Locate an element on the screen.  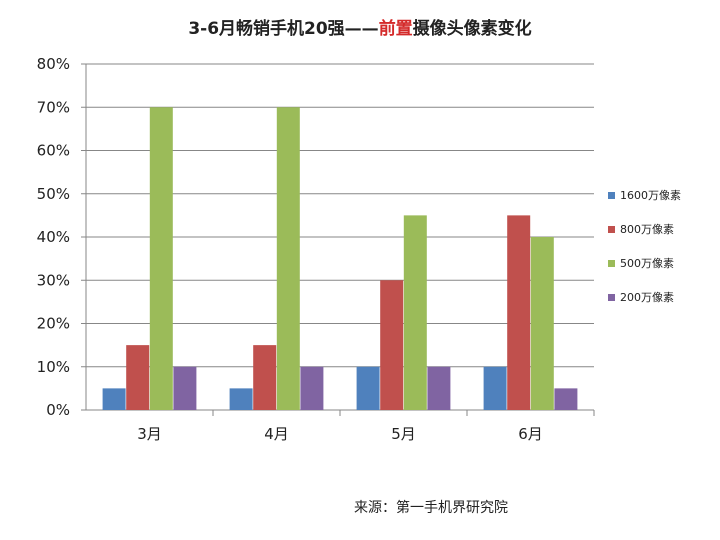
legend-label: 800万像素 is located at coordinates (647, 229).